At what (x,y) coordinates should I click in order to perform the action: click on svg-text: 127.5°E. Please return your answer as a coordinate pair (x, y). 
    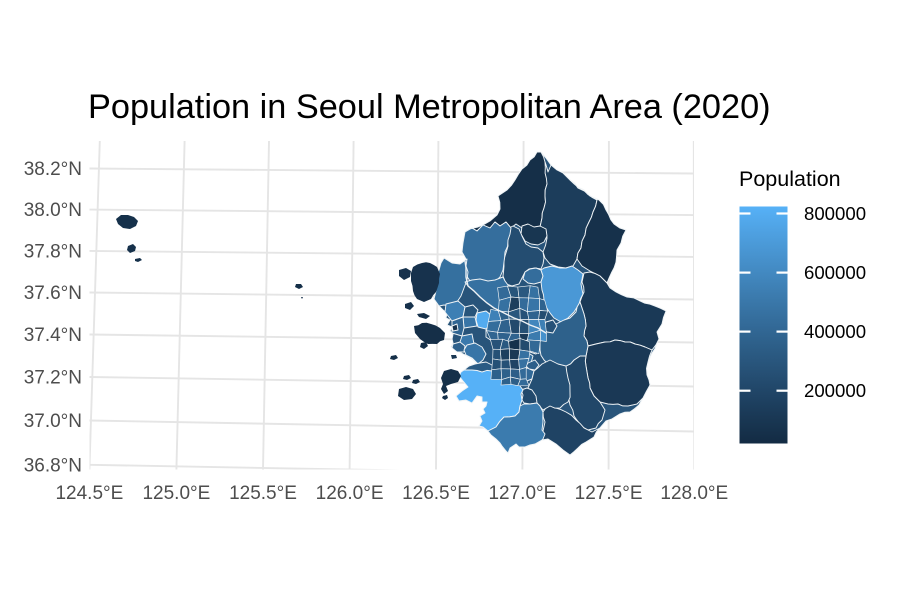
    Looking at the image, I should click on (609, 493).